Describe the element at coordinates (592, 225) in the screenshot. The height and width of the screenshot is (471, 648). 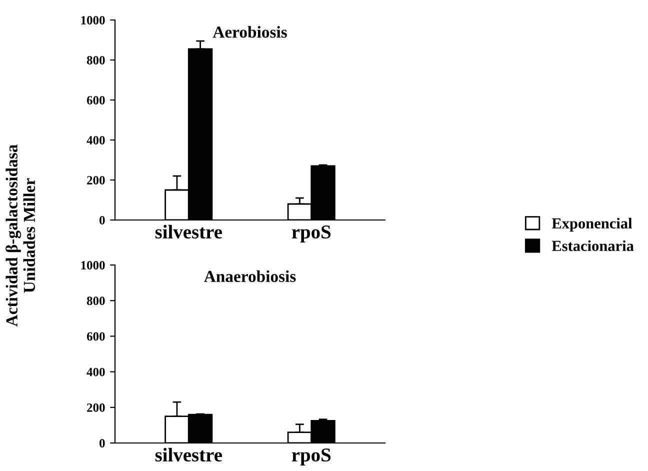
I see `legend-label: Exponencial` at that location.